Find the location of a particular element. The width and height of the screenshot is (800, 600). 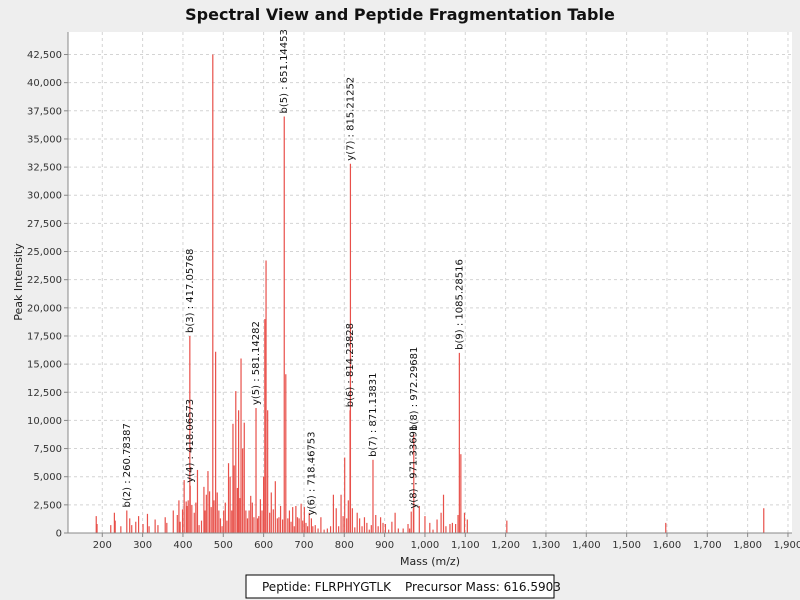

y-tick-label: 27,500 is located at coordinates (44, 224).